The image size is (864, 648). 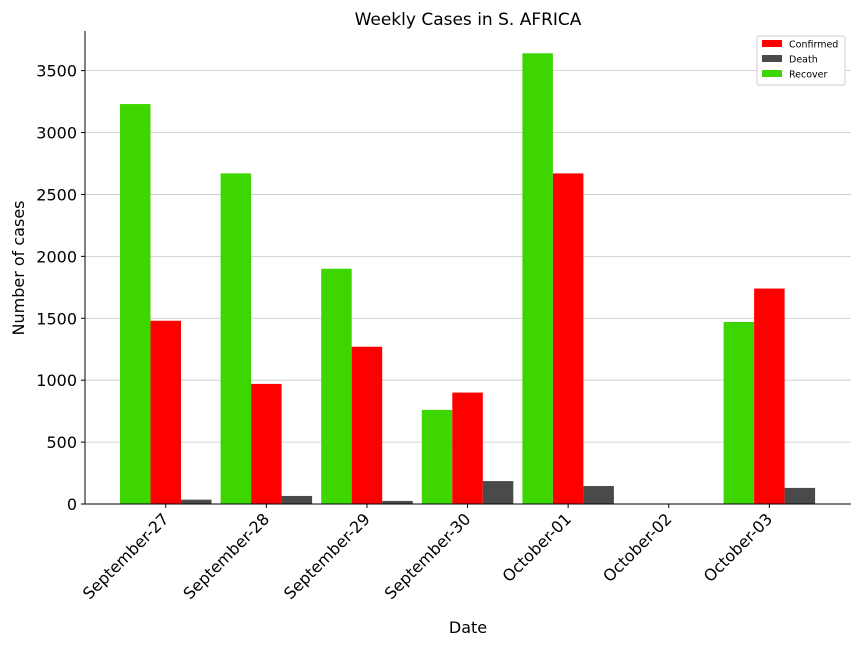 What do you see at coordinates (126, 556) in the screenshot?
I see `x-tick-label: September-27` at bounding box center [126, 556].